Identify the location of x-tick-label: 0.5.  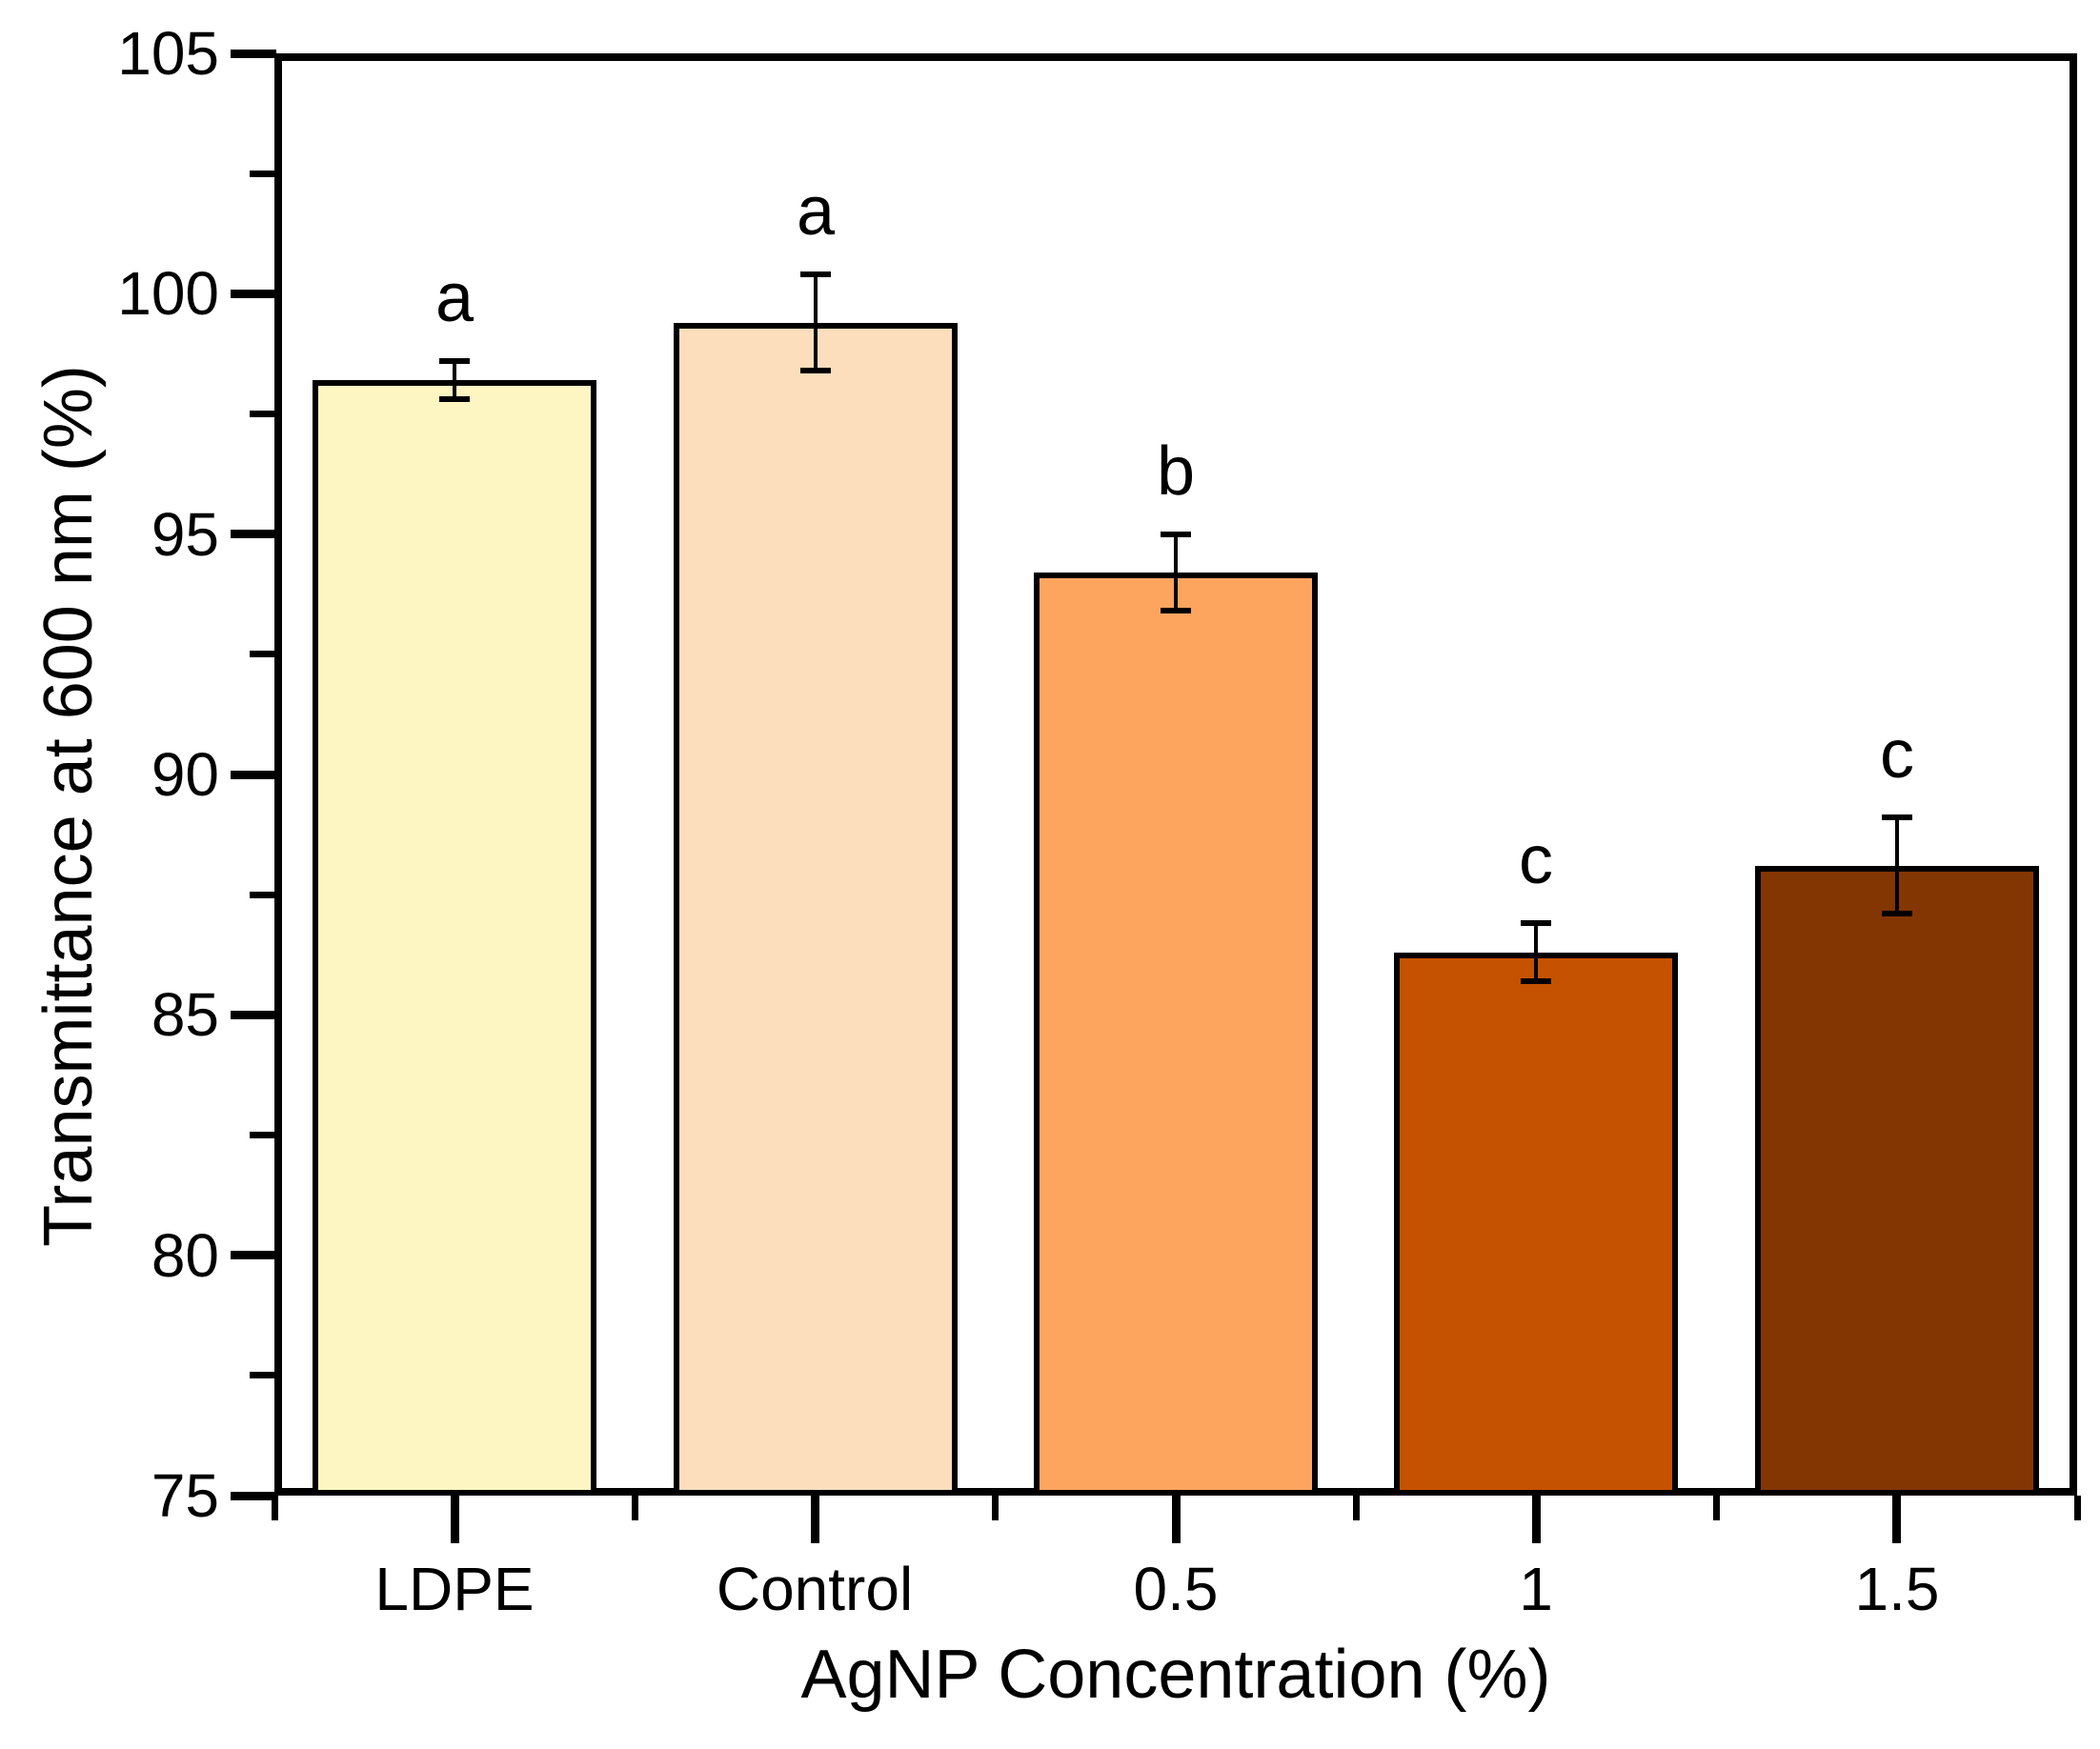
(1176, 1589).